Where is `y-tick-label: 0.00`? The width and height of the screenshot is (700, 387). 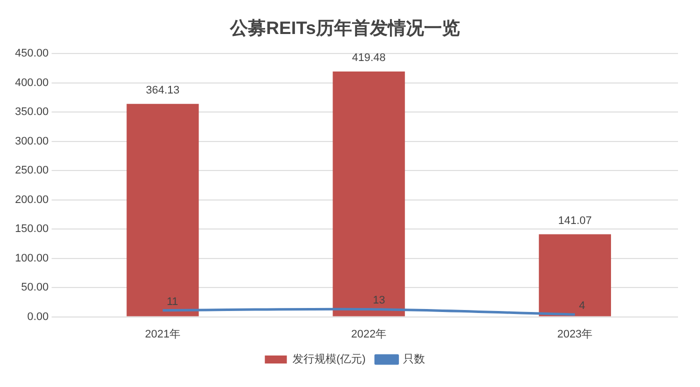
y-tick-label: 0.00 is located at coordinates (38, 316).